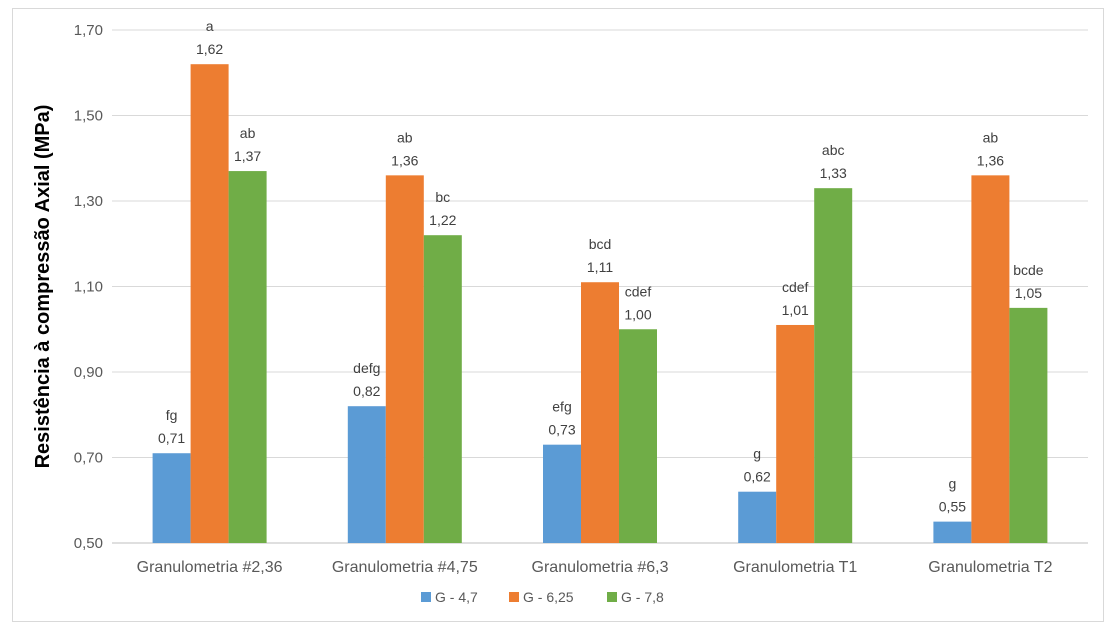 This screenshot has height=628, width=1118. What do you see at coordinates (642, 597) in the screenshot?
I see `legend-label: G - 7,8` at bounding box center [642, 597].